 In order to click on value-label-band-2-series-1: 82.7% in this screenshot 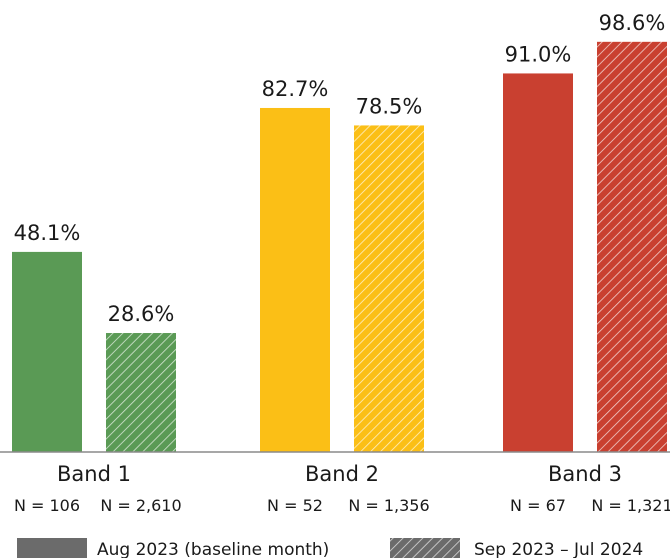, I will do `click(295, 89)`.